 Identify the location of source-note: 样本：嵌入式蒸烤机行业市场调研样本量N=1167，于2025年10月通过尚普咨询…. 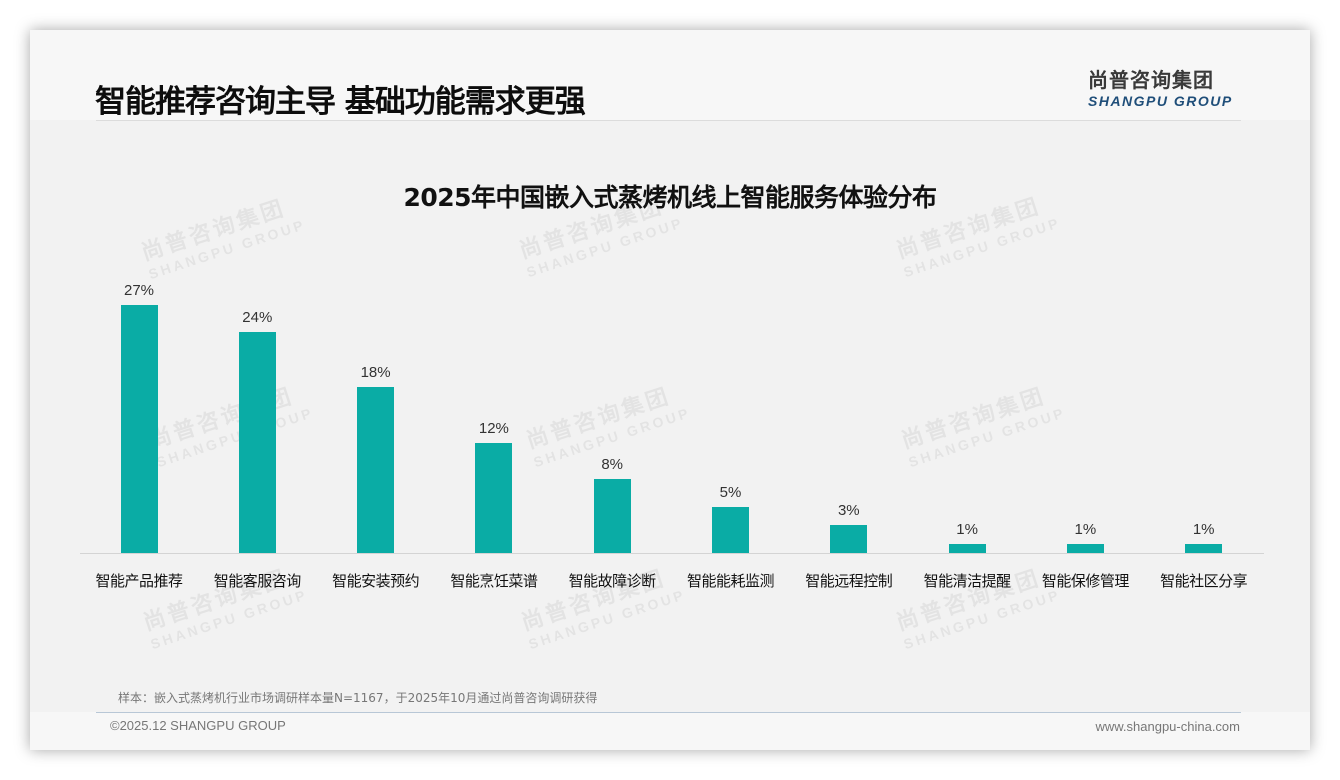
(358, 698).